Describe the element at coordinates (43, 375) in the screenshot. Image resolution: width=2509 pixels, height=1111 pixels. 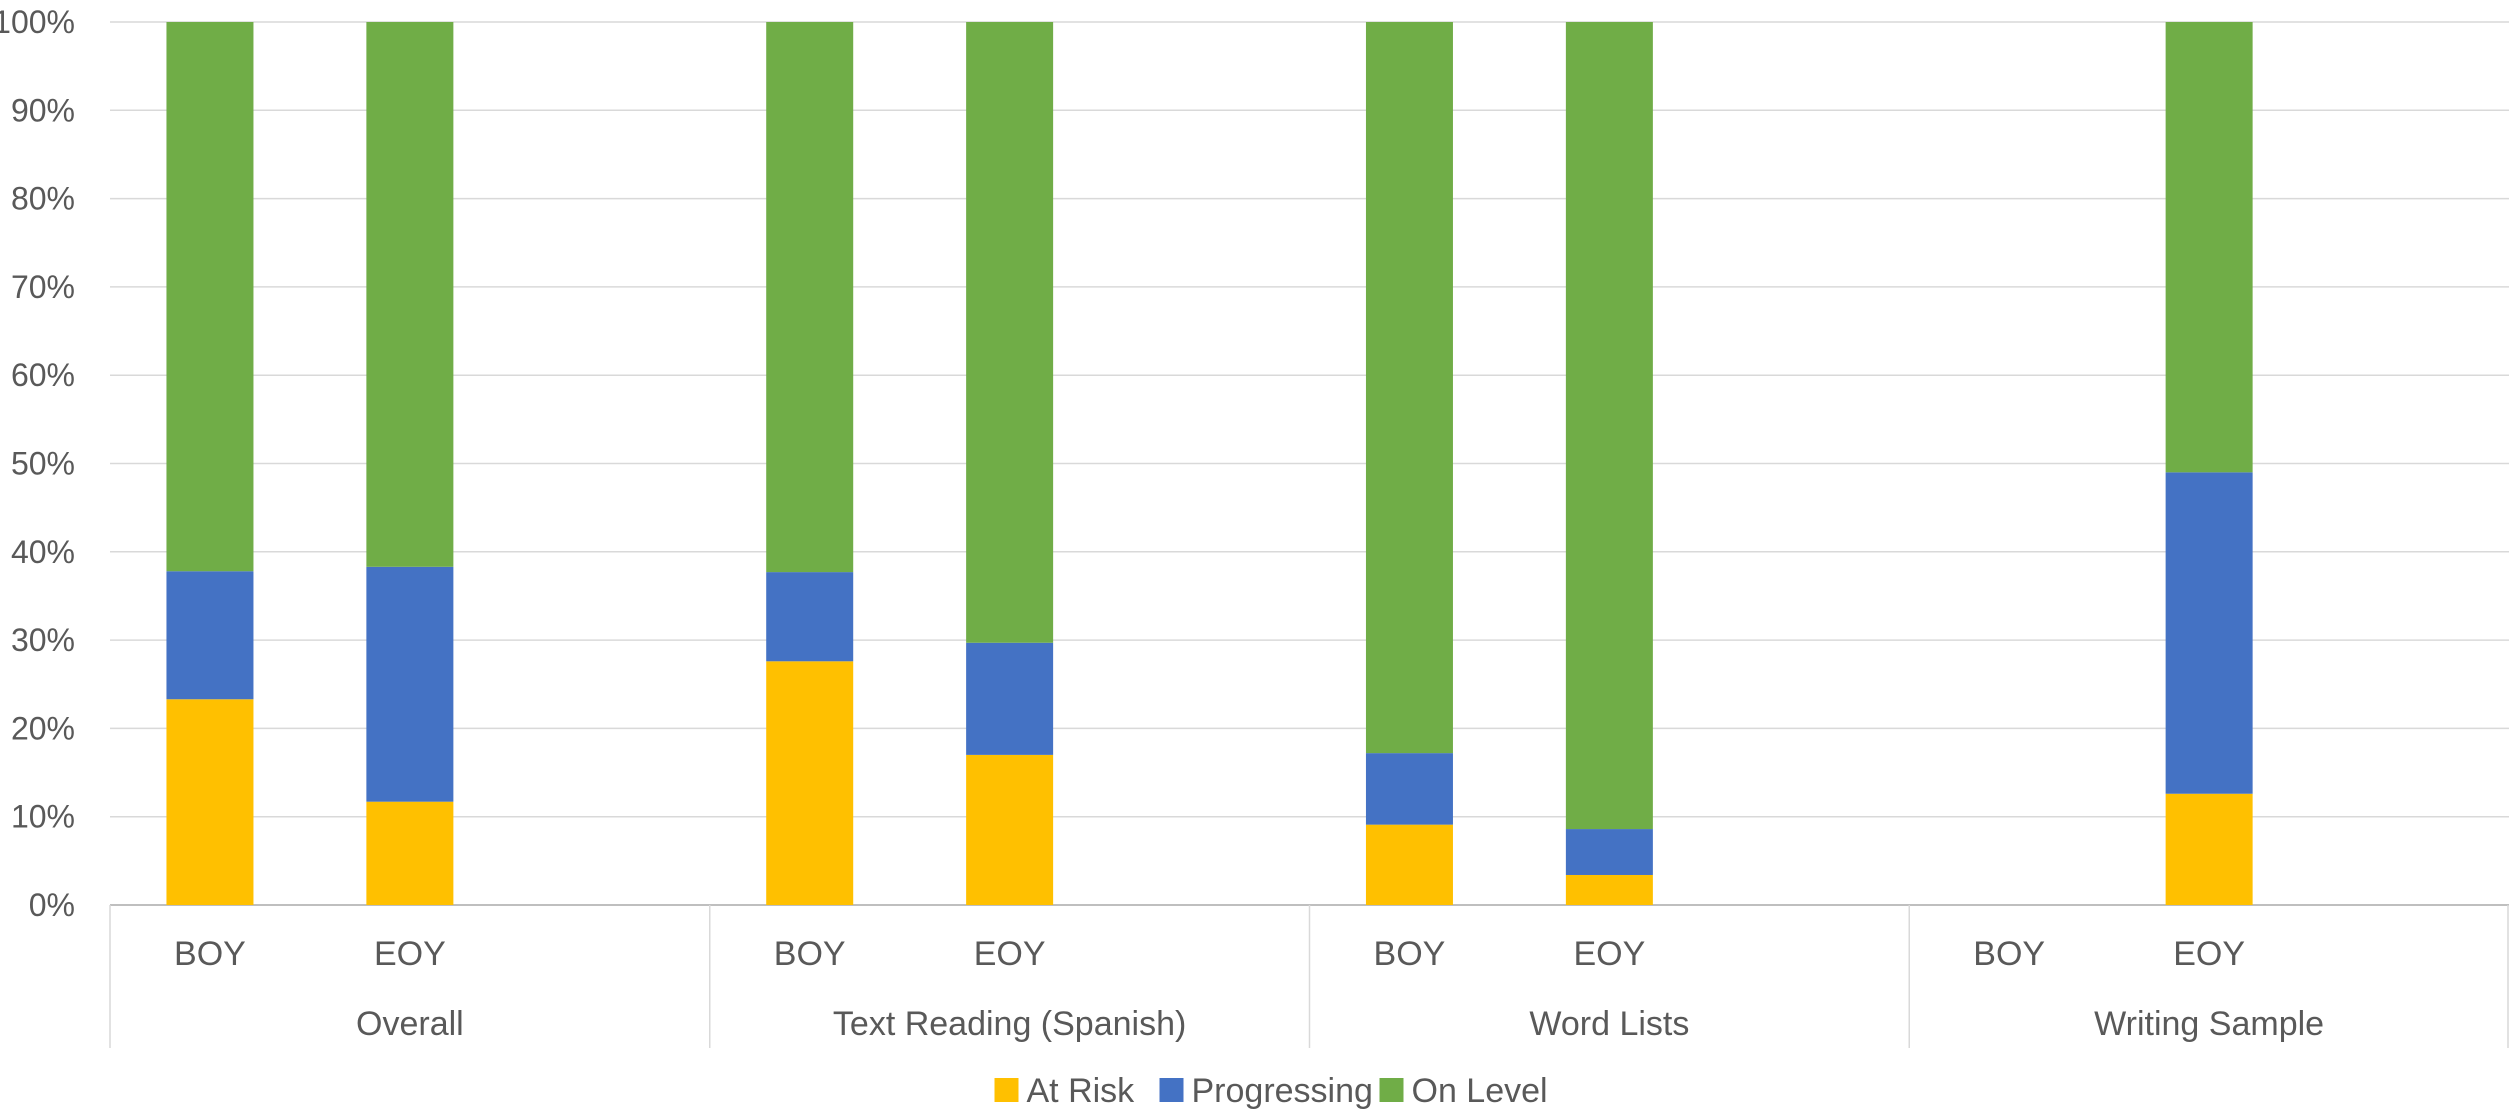
I see `y-tick-label: 60%` at that location.